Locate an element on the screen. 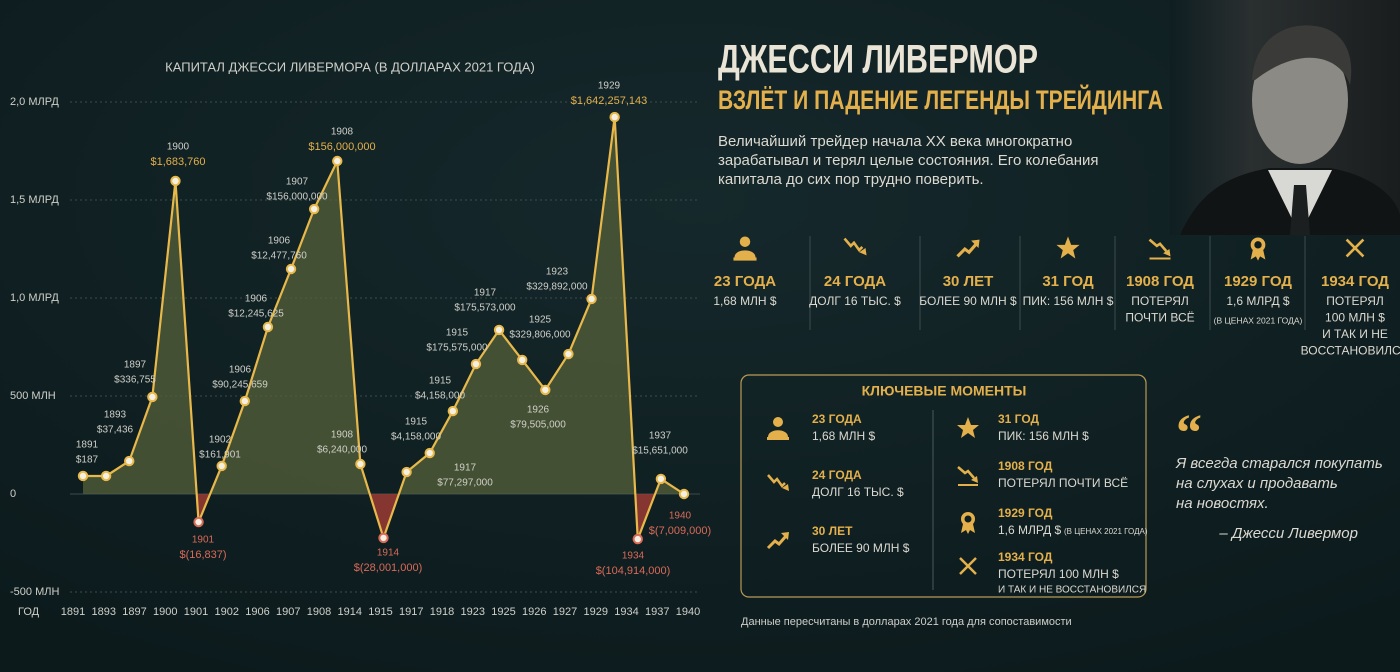 Image resolution: width=1400 pixels, height=672 pixels. annotation-amount: $77,297,000 is located at coordinates (465, 483).